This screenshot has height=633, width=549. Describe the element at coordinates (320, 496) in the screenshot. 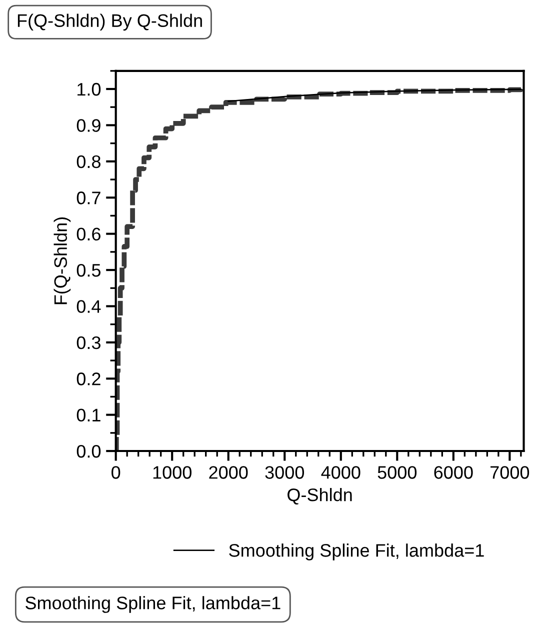

I see `x-axis-title: Q-Shldn` at that location.